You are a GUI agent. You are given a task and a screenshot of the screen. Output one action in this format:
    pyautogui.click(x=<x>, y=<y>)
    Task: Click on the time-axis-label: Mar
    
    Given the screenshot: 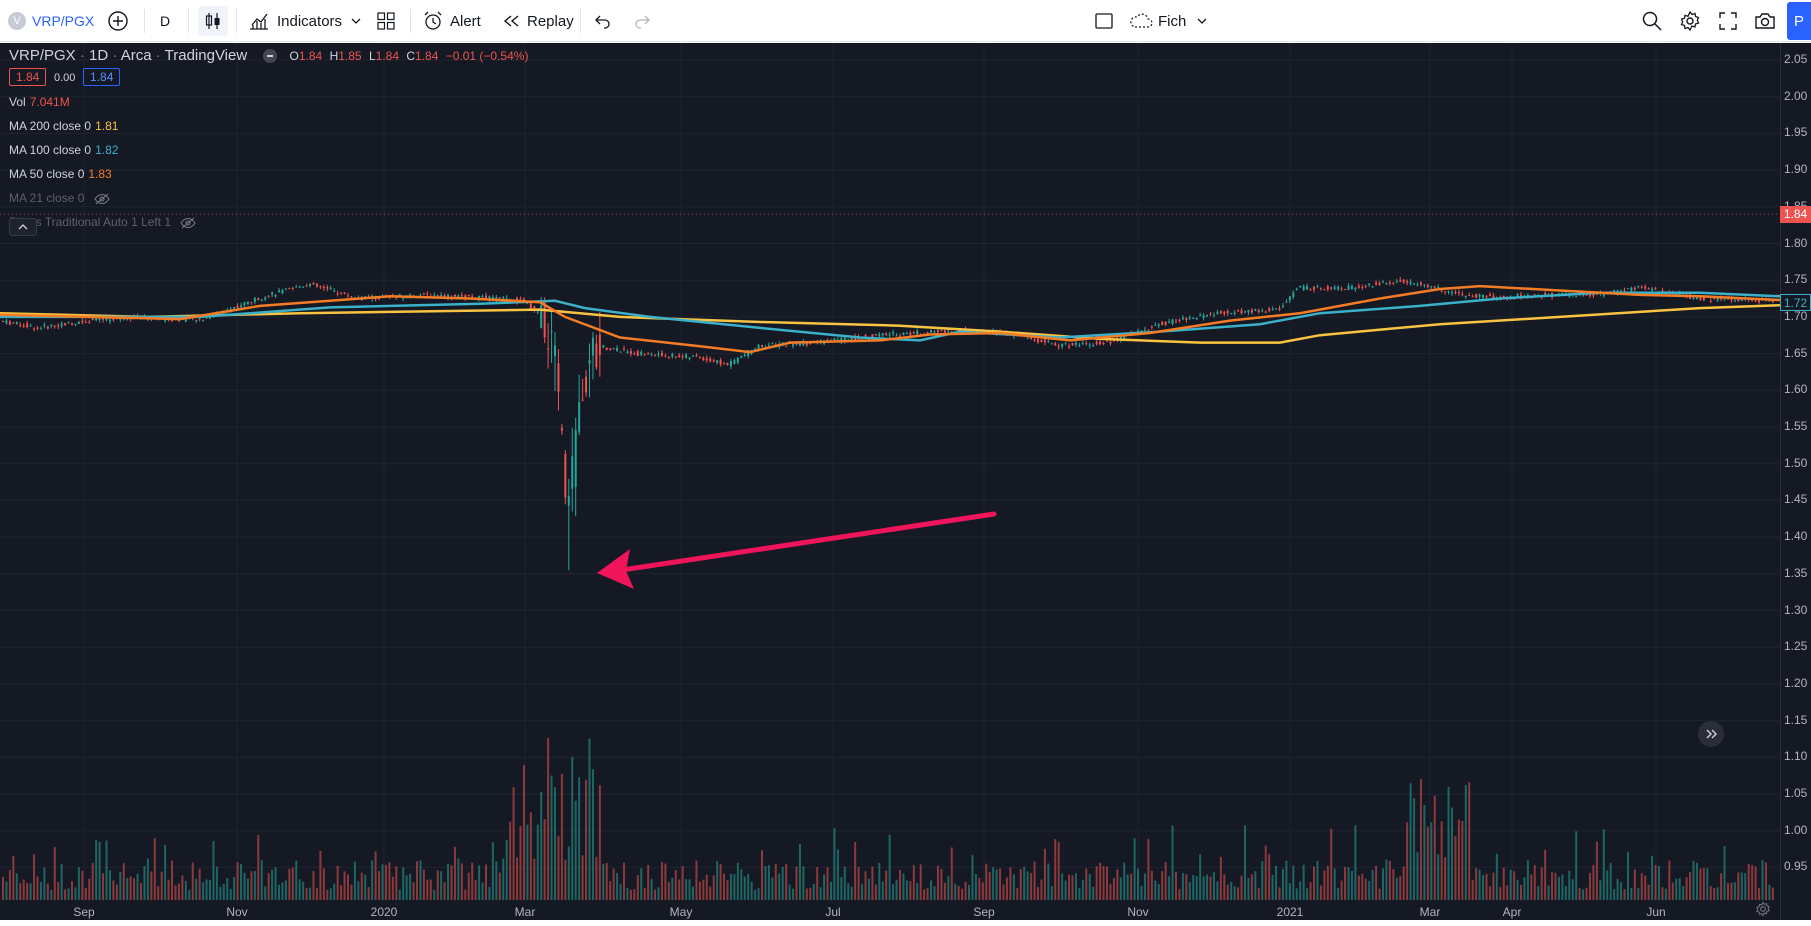 What is the action you would take?
    pyautogui.click(x=525, y=912)
    